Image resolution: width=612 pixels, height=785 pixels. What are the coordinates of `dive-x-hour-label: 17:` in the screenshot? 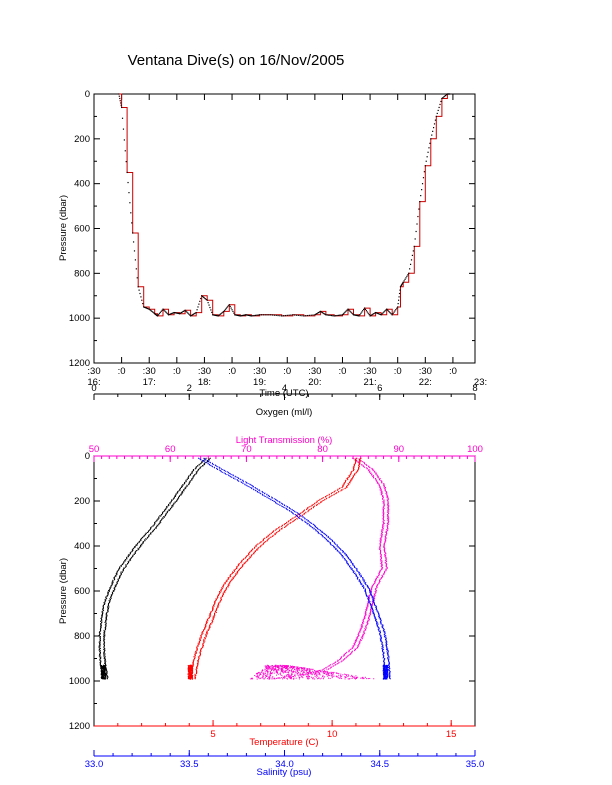 It's located at (149, 382).